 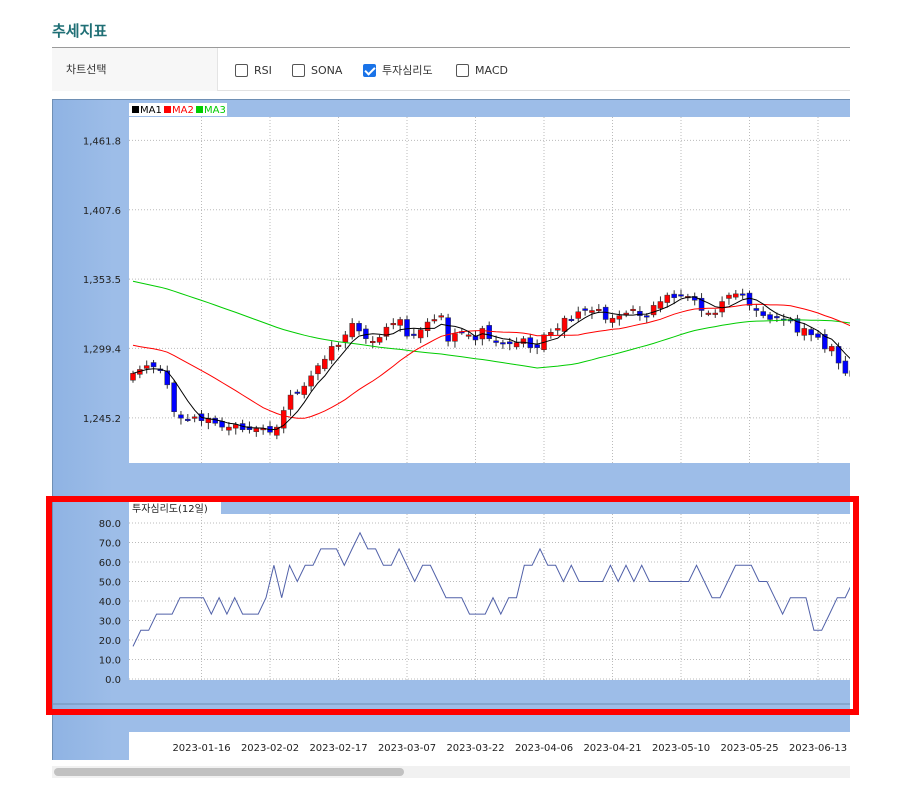 What do you see at coordinates (818, 748) in the screenshot?
I see `x-tick-label: 2023-06-13` at bounding box center [818, 748].